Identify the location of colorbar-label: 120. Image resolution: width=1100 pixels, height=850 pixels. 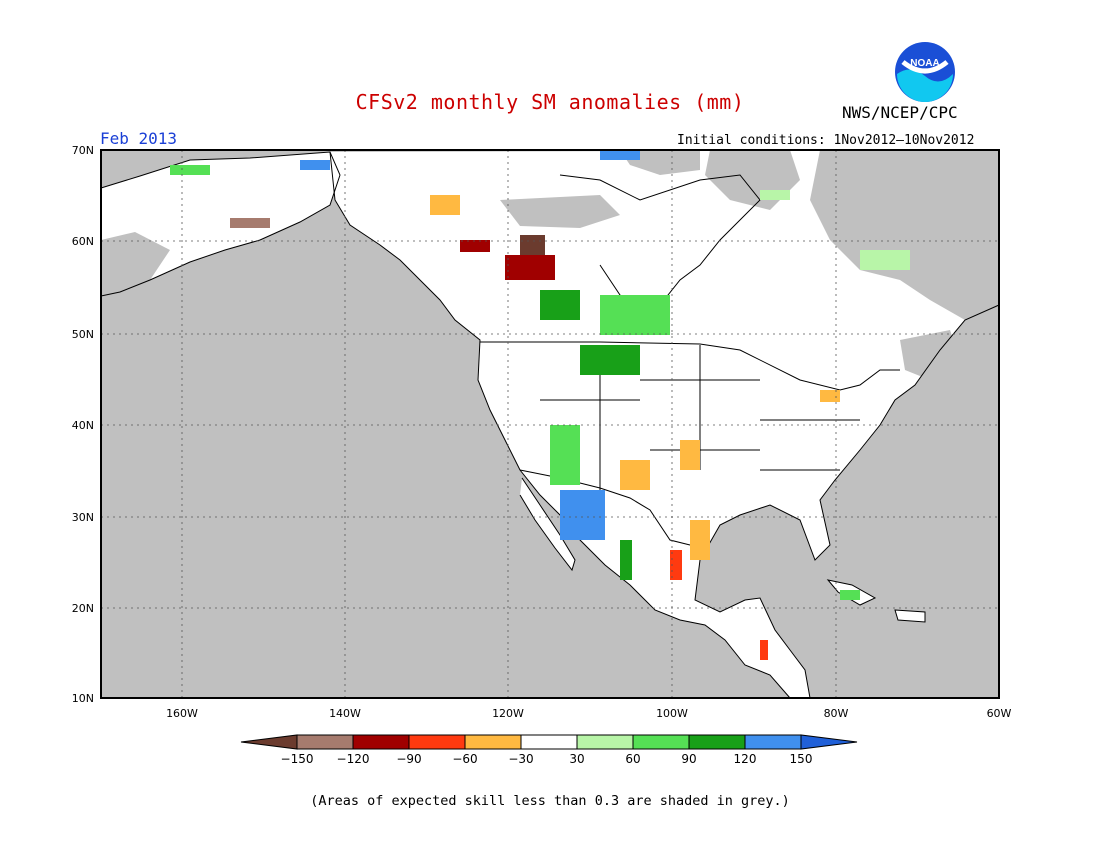
(745, 759).